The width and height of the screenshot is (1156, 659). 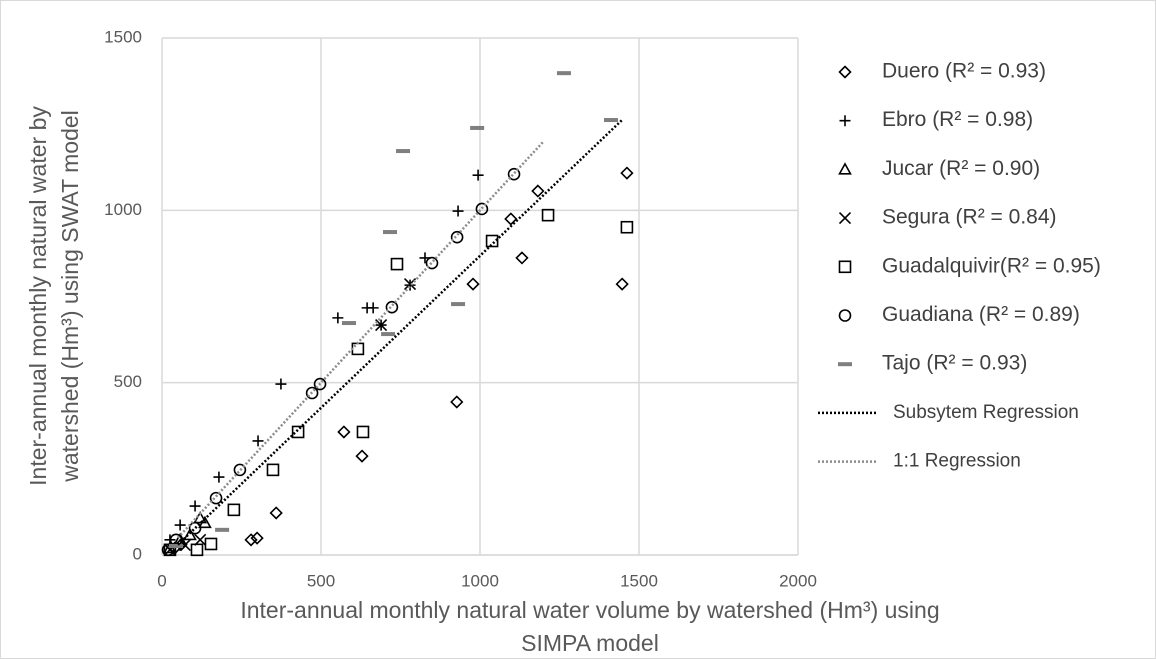 What do you see at coordinates (981, 314) in the screenshot?
I see `legend-label: Guadiana (R² = 0.89)` at bounding box center [981, 314].